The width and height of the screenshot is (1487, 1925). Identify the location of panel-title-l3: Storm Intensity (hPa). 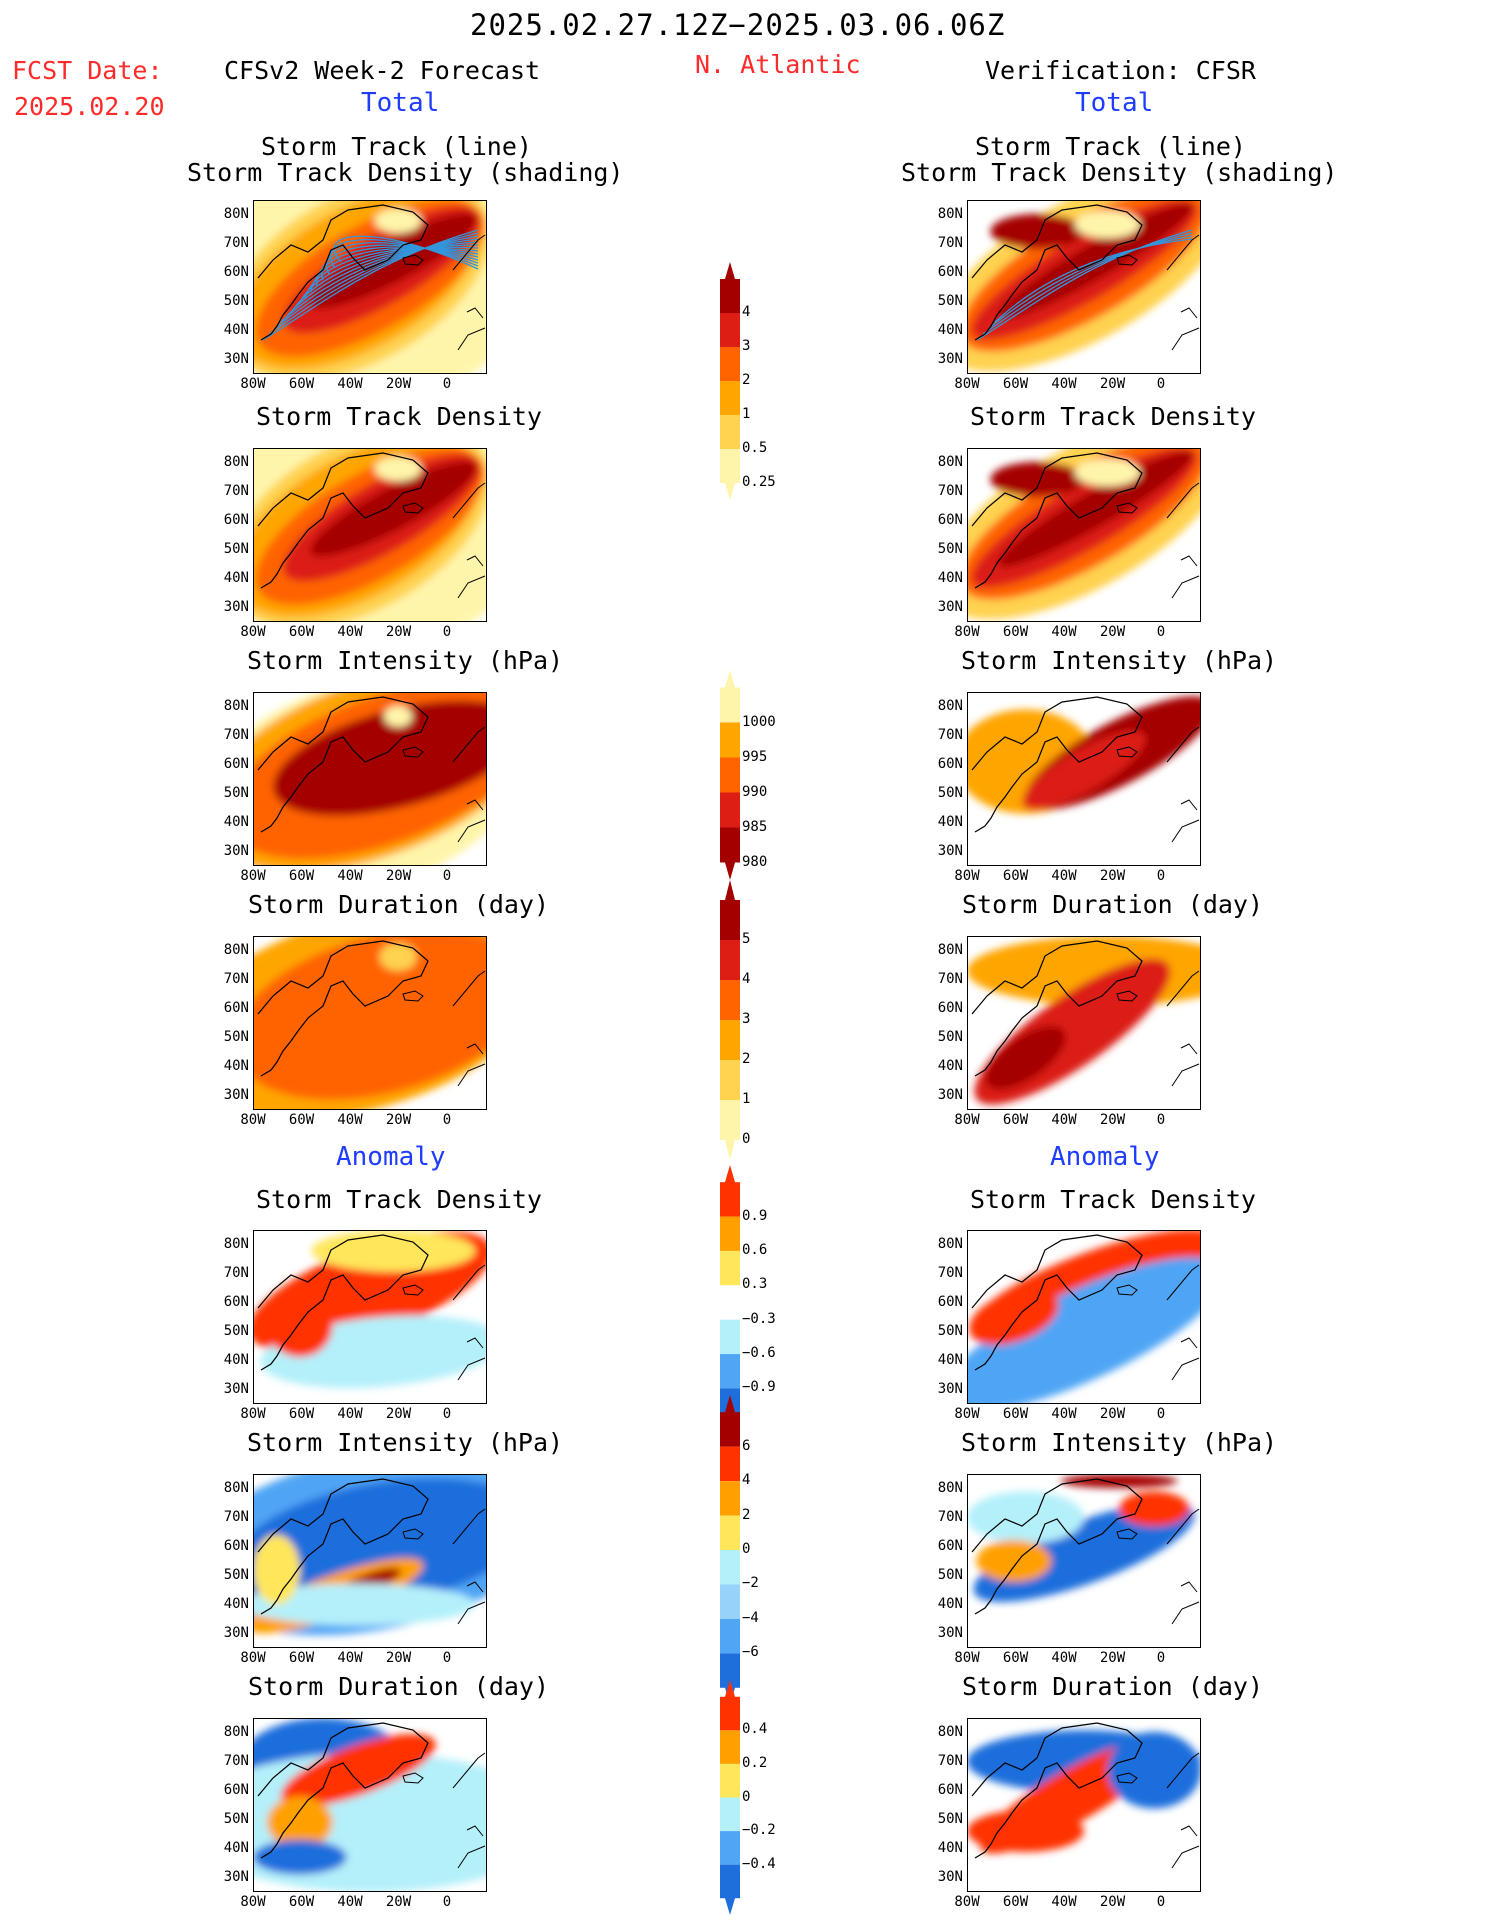
(405, 660).